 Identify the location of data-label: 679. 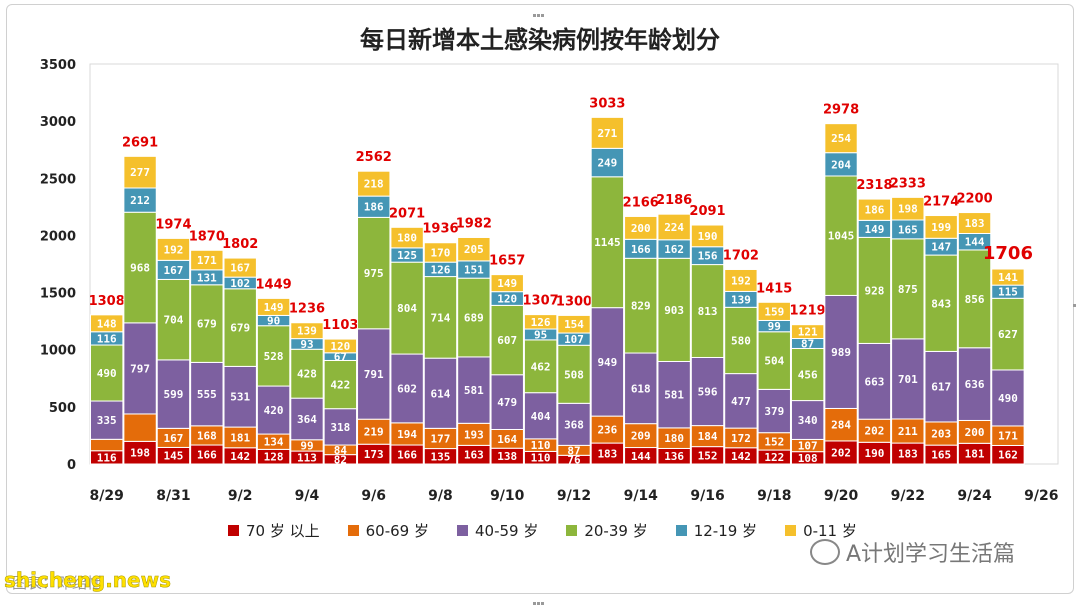
(207, 324).